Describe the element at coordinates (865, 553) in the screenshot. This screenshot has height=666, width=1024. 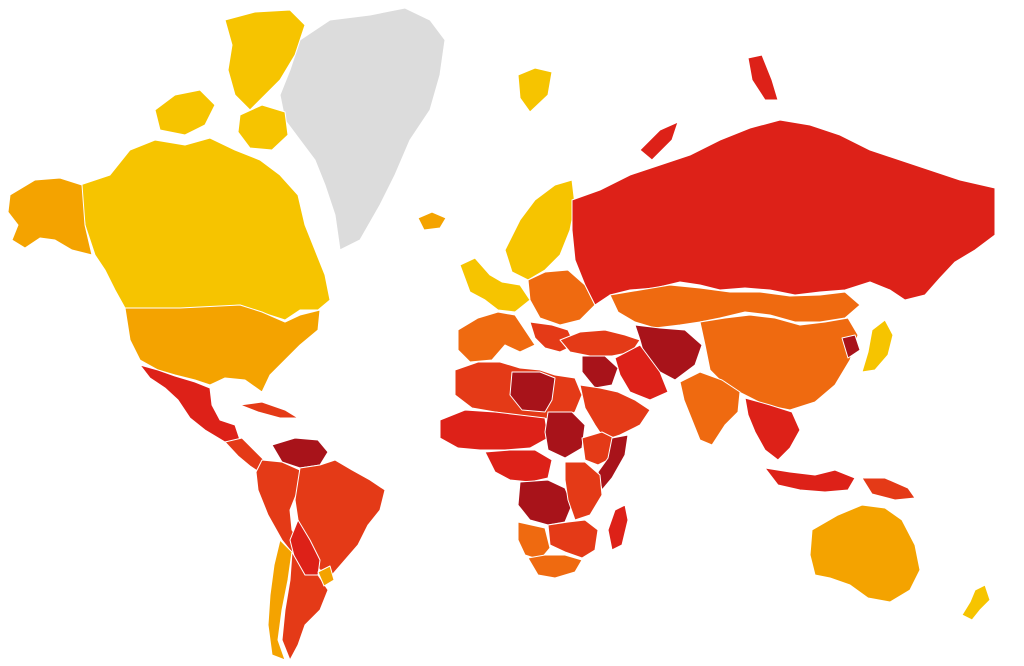
I see `region-australia` at that location.